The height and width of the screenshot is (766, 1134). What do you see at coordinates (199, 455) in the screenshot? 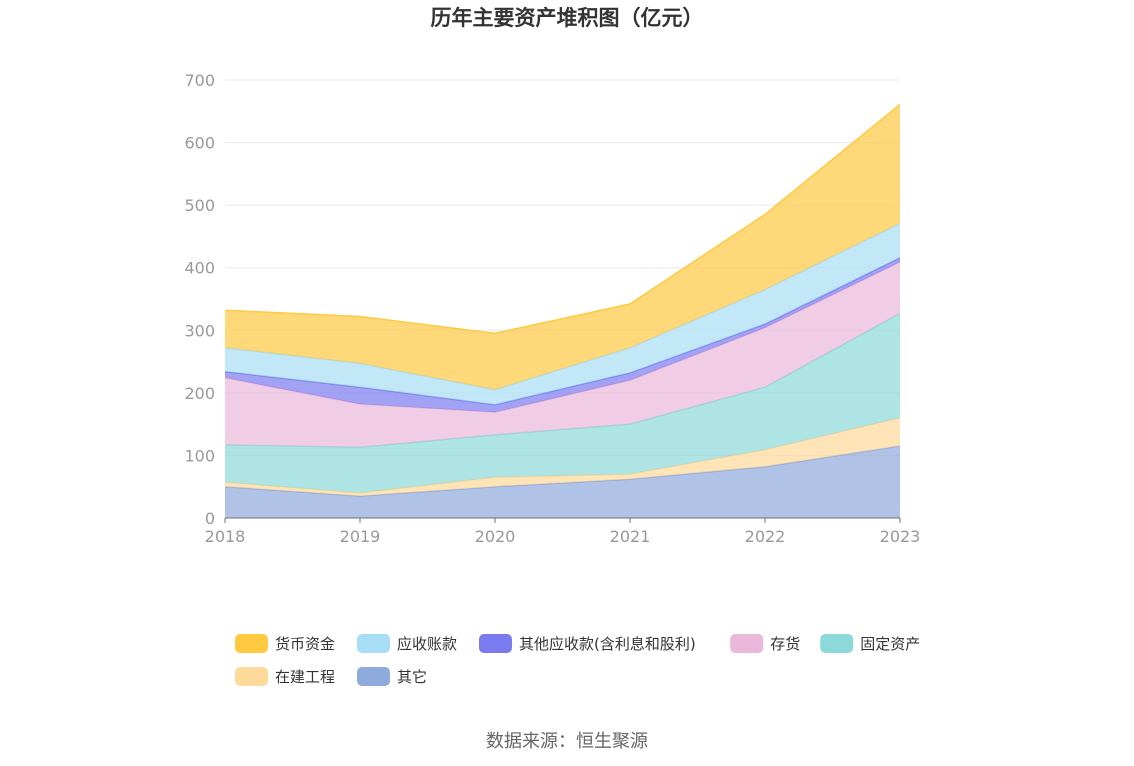
I see `y-tick-label: 100` at bounding box center [199, 455].